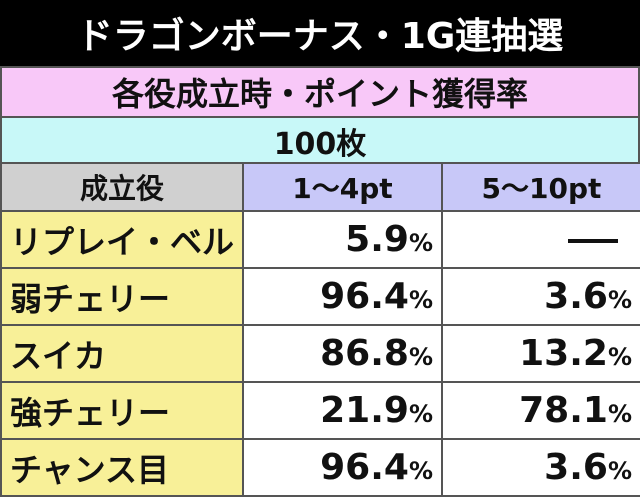 The height and width of the screenshot is (497, 640). What do you see at coordinates (540, 239) in the screenshot?
I see `value-5-10pt` at bounding box center [540, 239].